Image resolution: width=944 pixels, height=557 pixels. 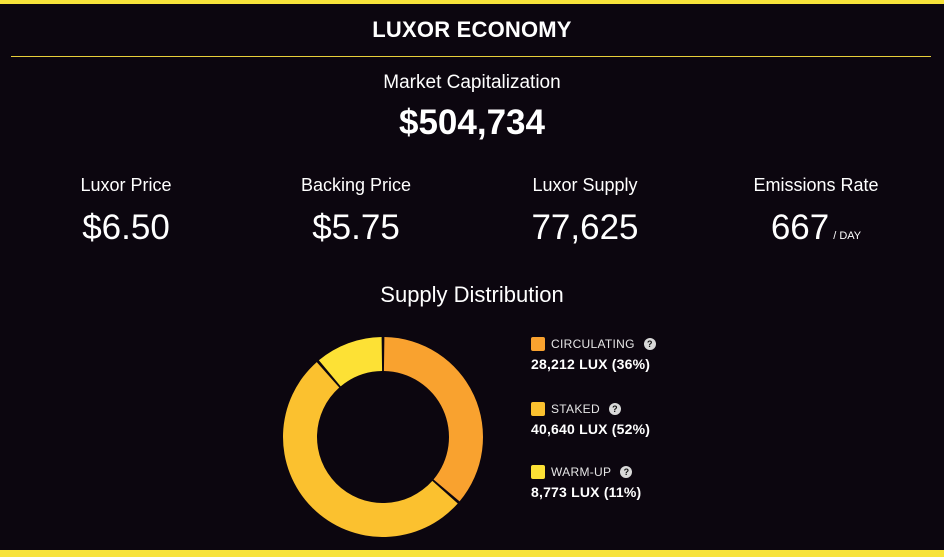 What do you see at coordinates (575, 409) in the screenshot?
I see `staked-label: STAKED` at bounding box center [575, 409].